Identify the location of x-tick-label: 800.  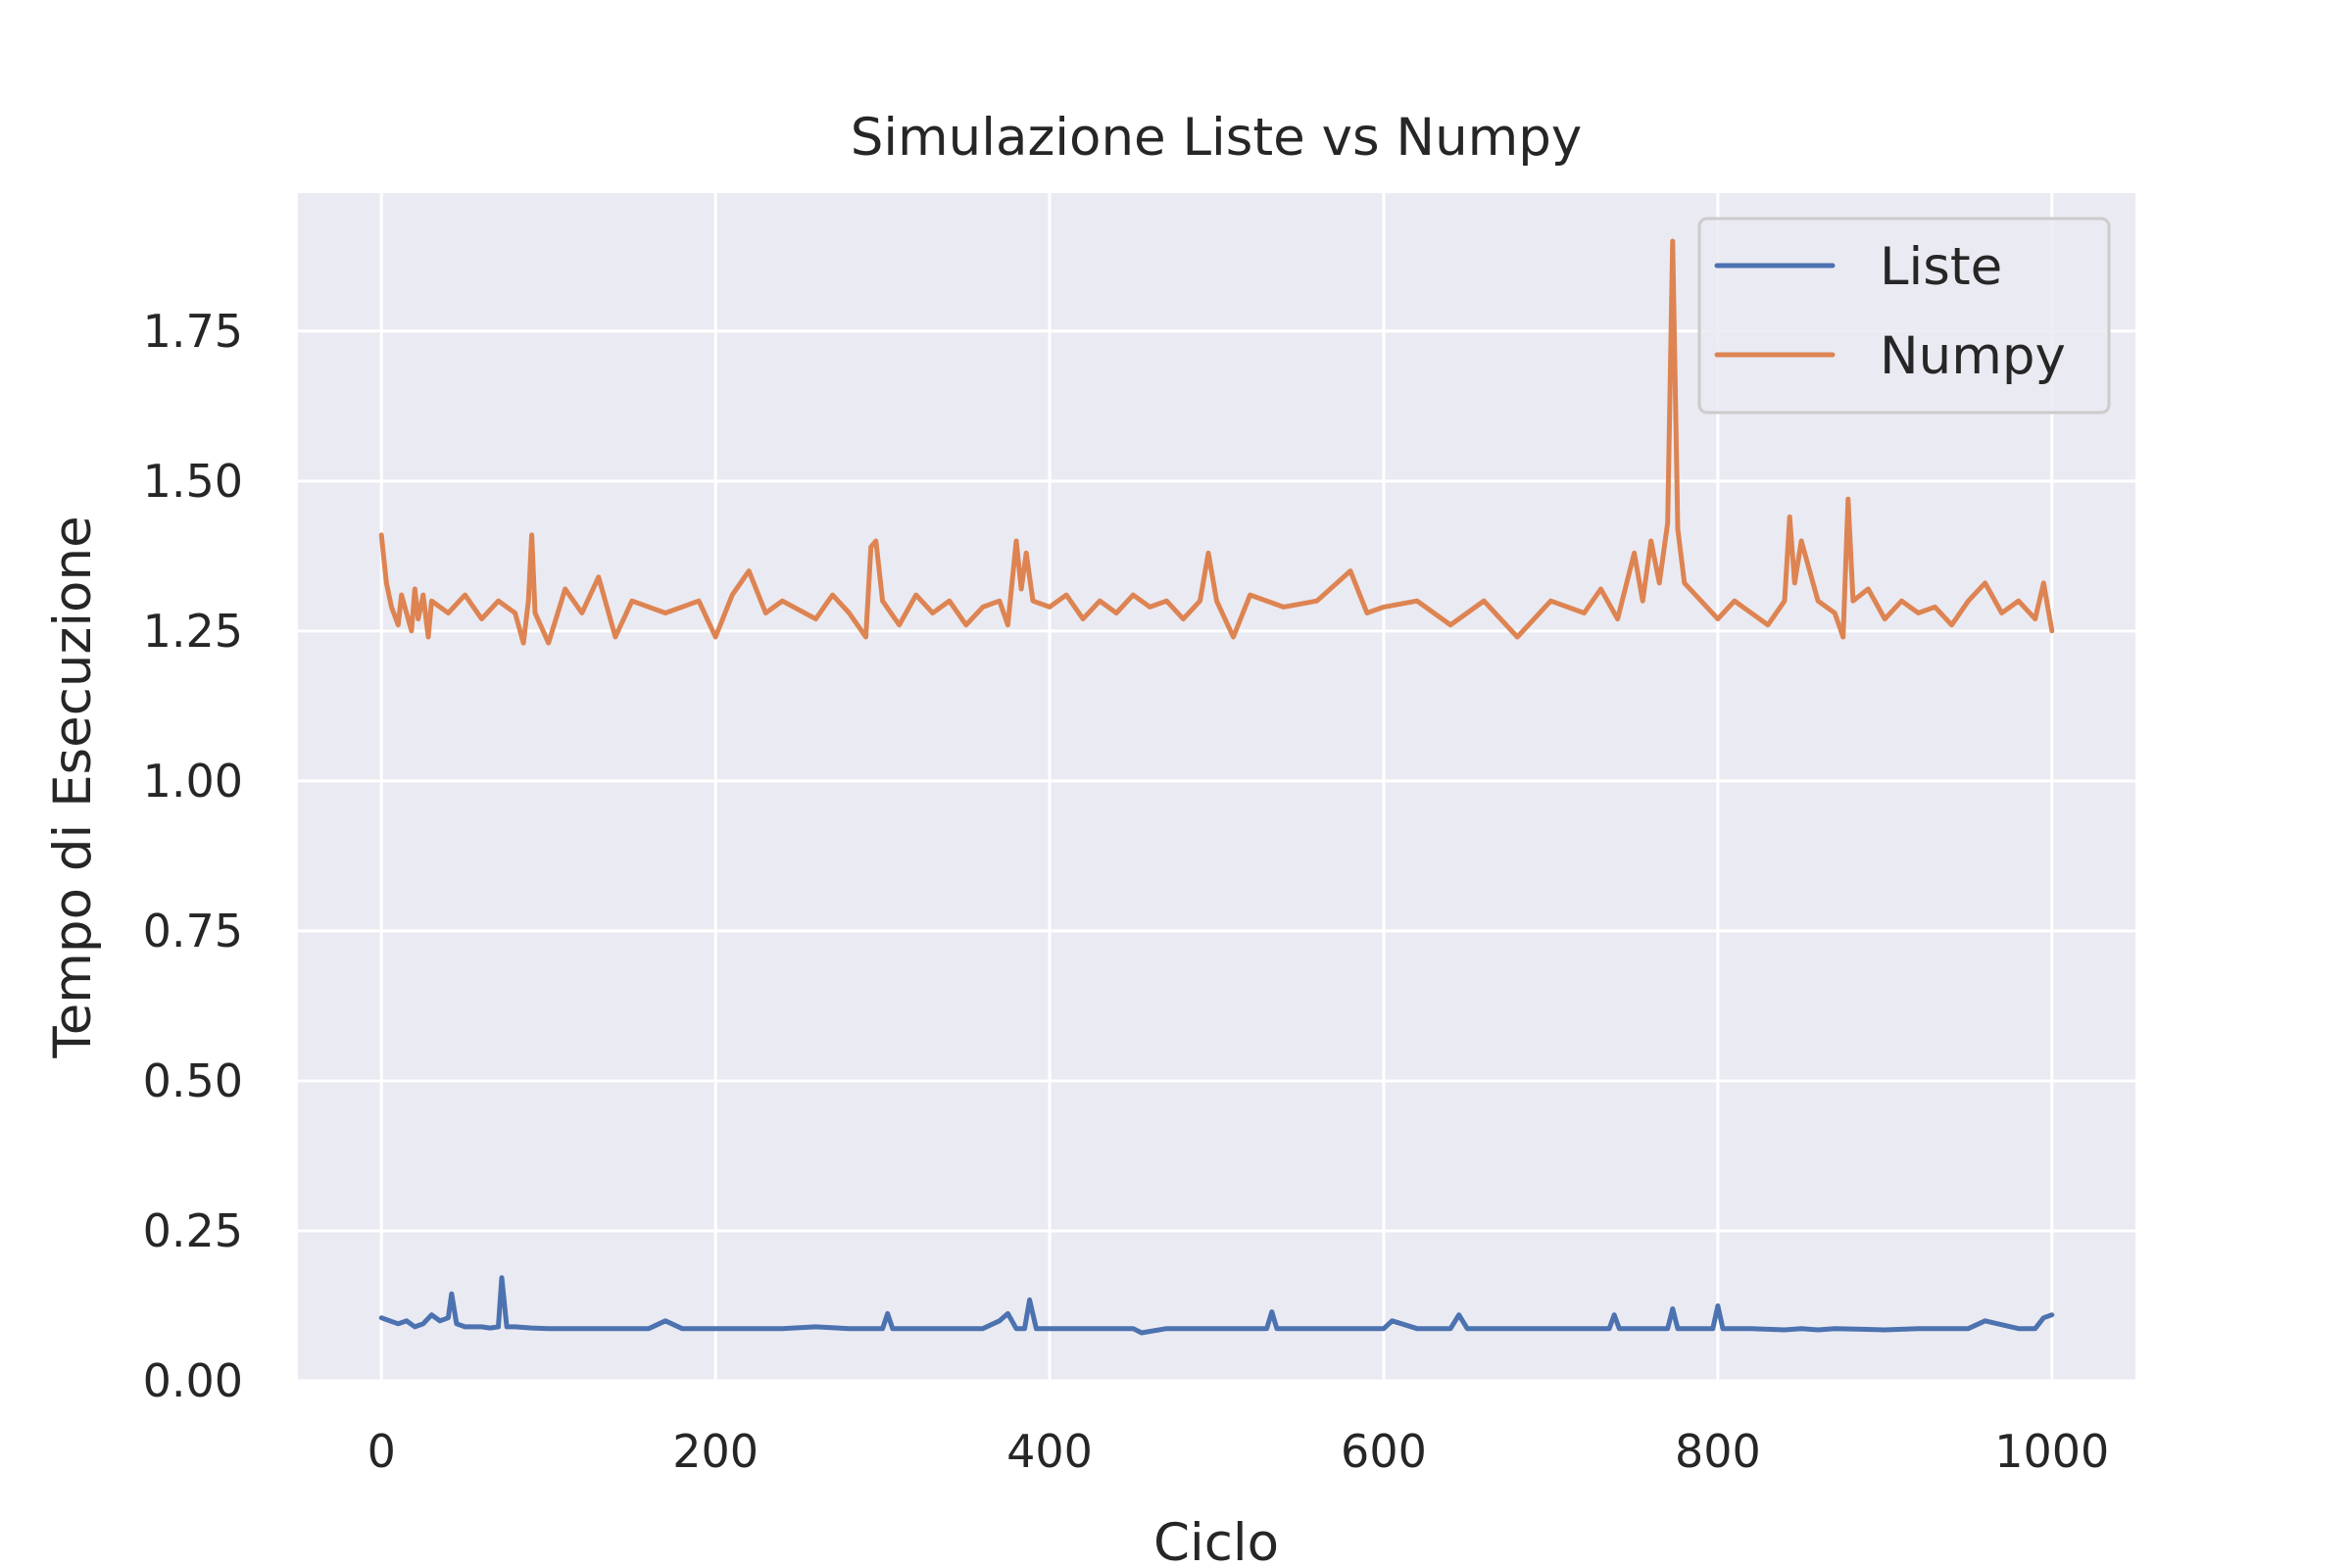
(1718, 1451).